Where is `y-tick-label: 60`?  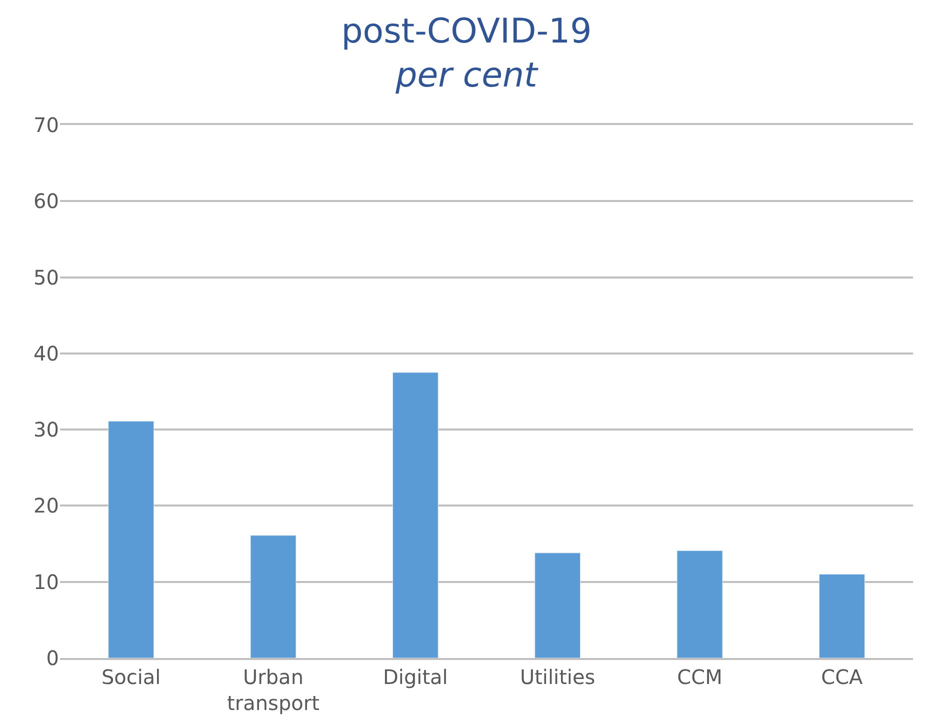
y-tick-label: 60 is located at coordinates (46, 201).